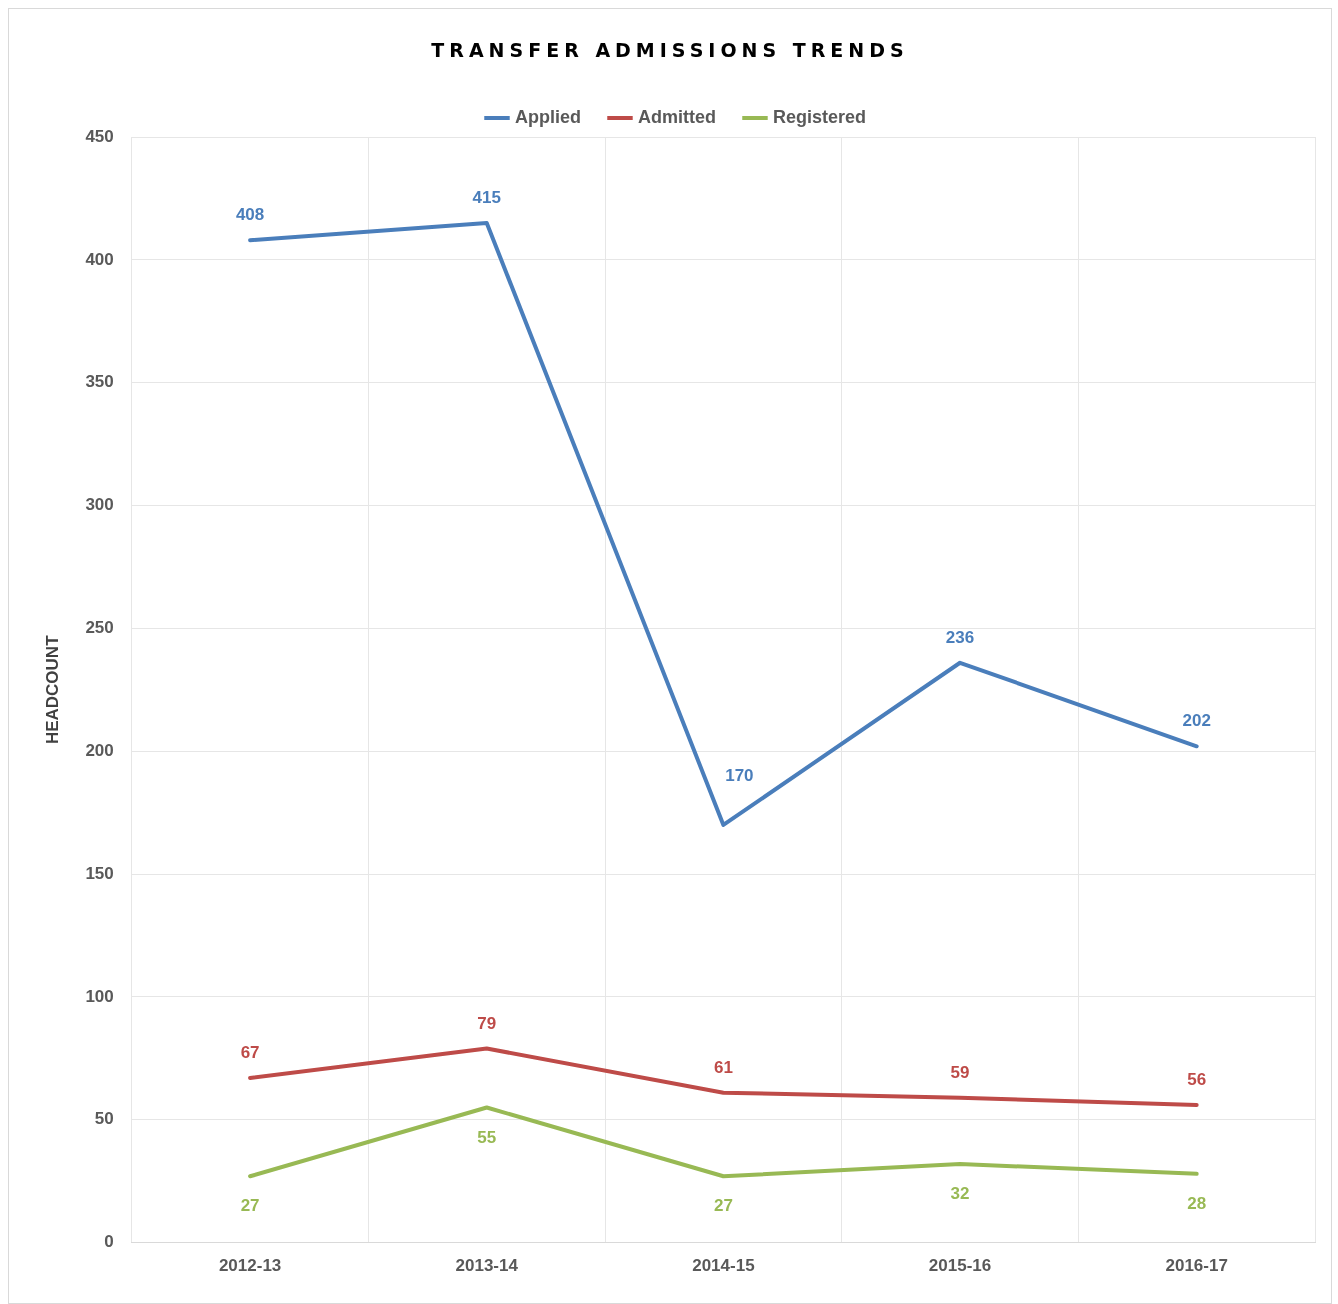 The height and width of the screenshot is (1304, 1338). I want to click on x-tick-label: 2015-16, so click(960, 1266).